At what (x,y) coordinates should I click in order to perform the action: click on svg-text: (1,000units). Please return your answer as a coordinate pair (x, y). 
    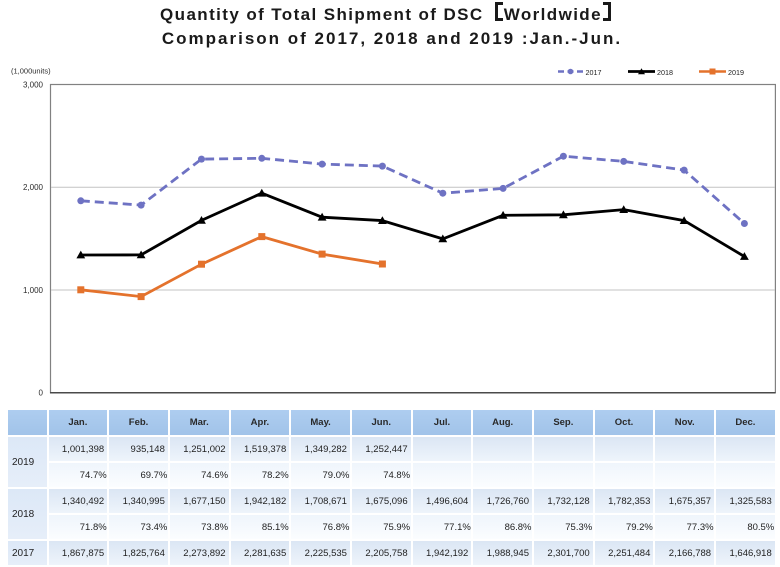
    Looking at the image, I should click on (31, 71).